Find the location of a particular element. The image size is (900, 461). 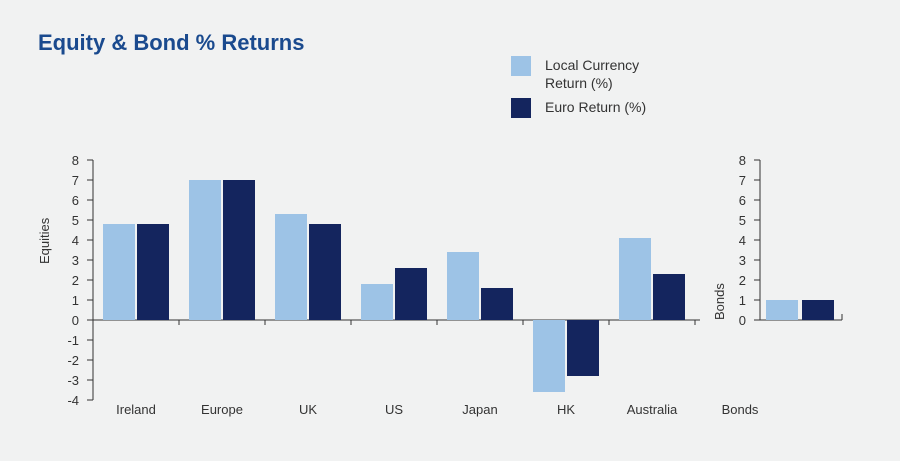

equities-y-tick-label: 3 is located at coordinates (75, 260).